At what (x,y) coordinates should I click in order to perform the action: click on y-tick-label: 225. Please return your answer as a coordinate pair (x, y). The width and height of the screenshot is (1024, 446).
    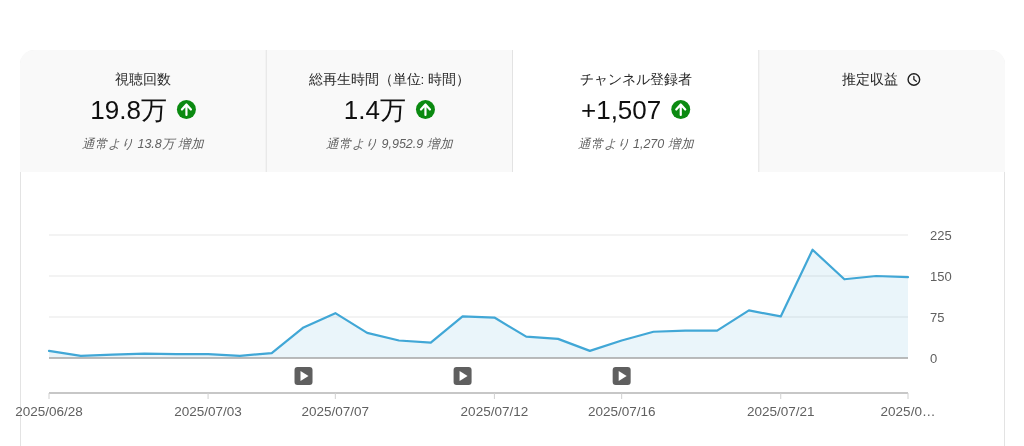
    Looking at the image, I should click on (941, 235).